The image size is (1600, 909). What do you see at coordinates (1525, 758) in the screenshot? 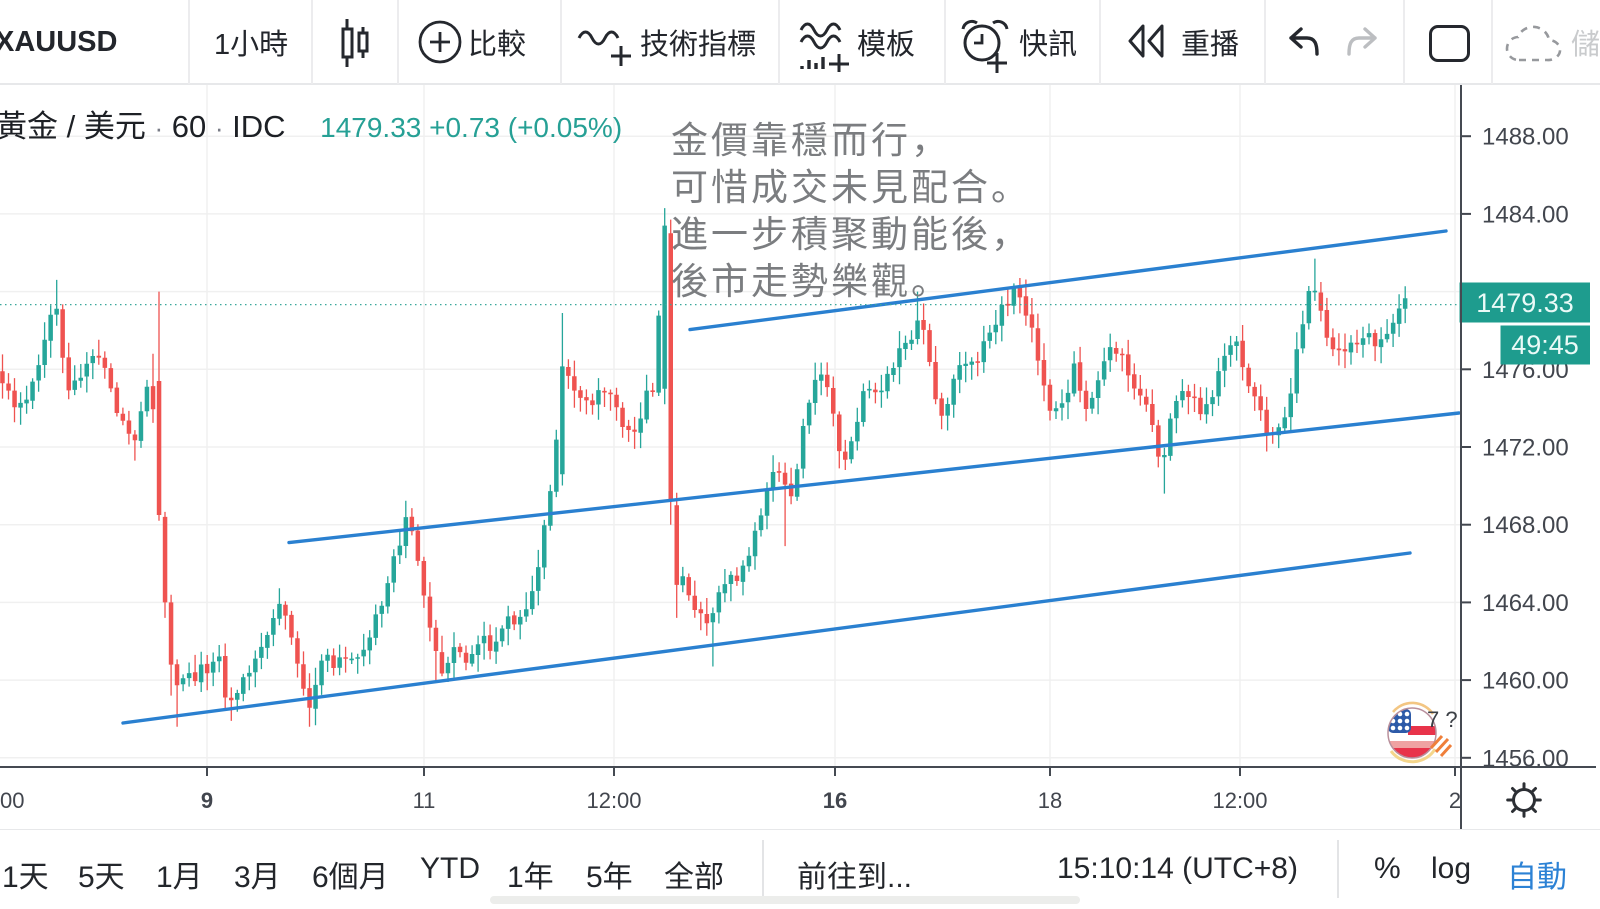
I see `svg-text: 1456.00` at bounding box center [1525, 758].